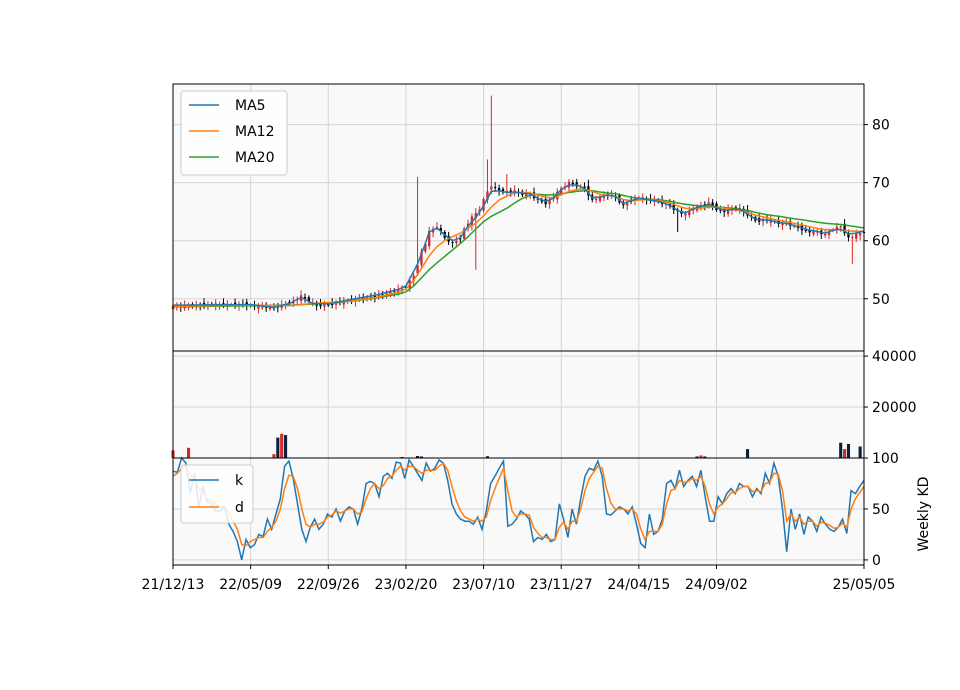  What do you see at coordinates (239, 508) in the screenshot?
I see `legend-d-label: d` at bounding box center [239, 508].